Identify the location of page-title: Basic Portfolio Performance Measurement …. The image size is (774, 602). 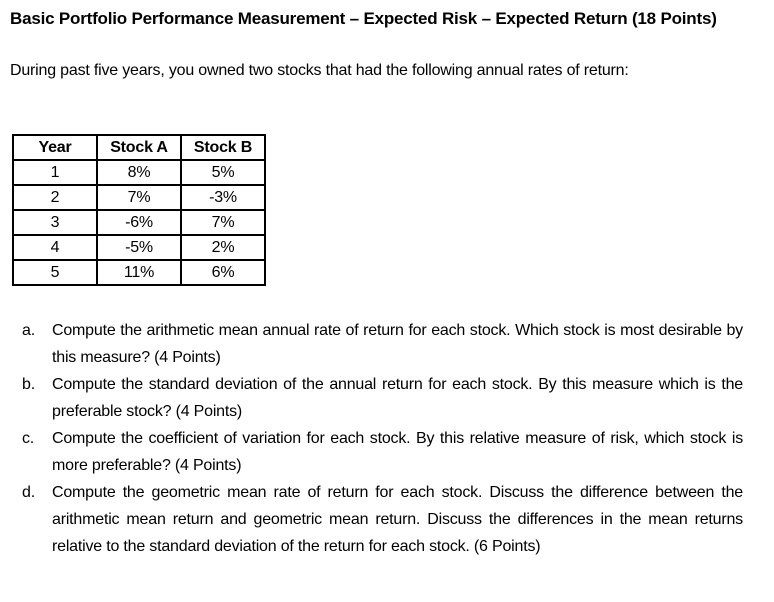
(363, 18).